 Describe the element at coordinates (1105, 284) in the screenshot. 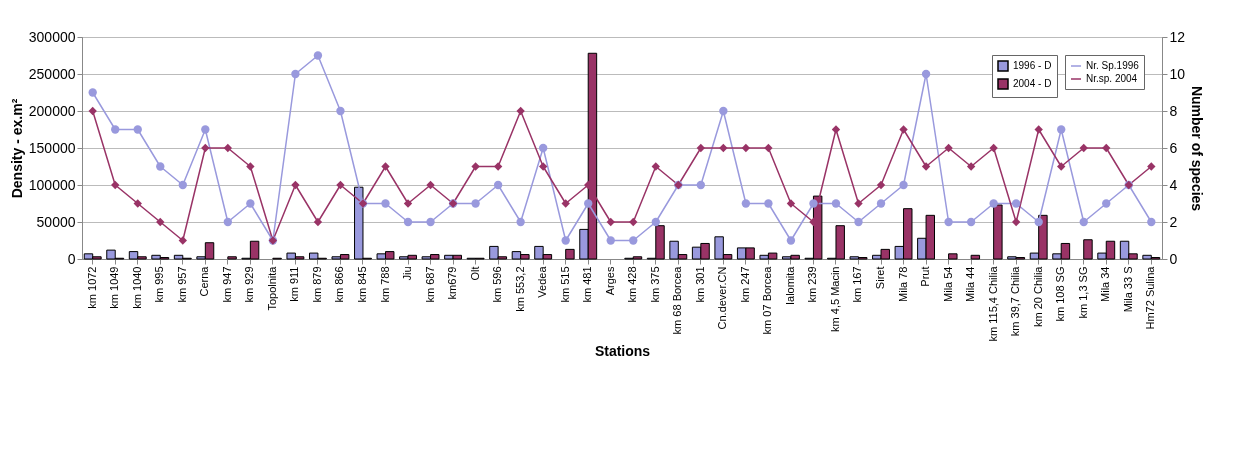

I see `x-tick-label: Mila 34` at that location.